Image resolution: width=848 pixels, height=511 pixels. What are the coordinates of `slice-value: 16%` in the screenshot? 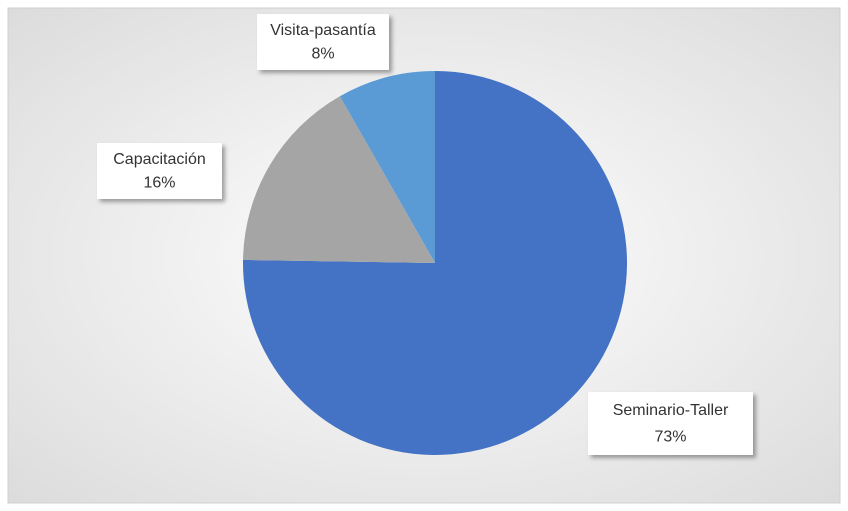 It's located at (159, 183).